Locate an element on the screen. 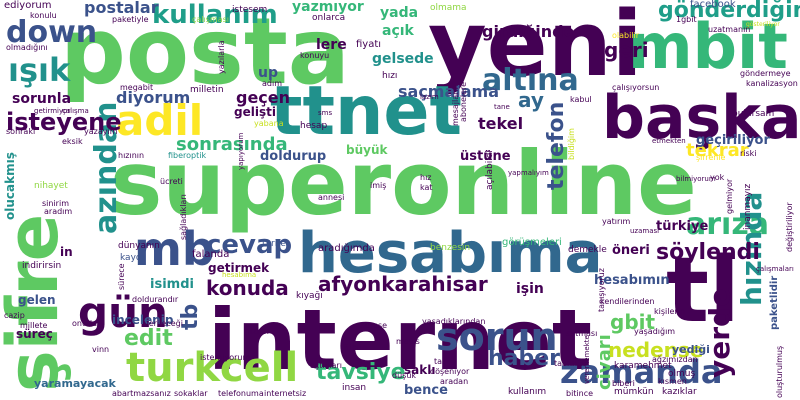  word-sorun: sorun is located at coordinates (497, 337).